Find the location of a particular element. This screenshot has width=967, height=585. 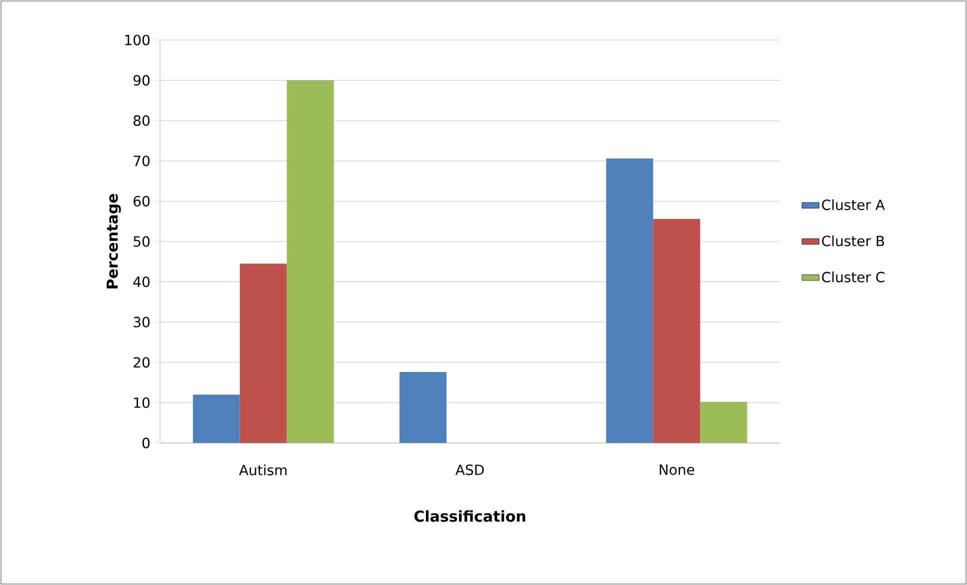

x-tick-label: ASD is located at coordinates (469, 470).